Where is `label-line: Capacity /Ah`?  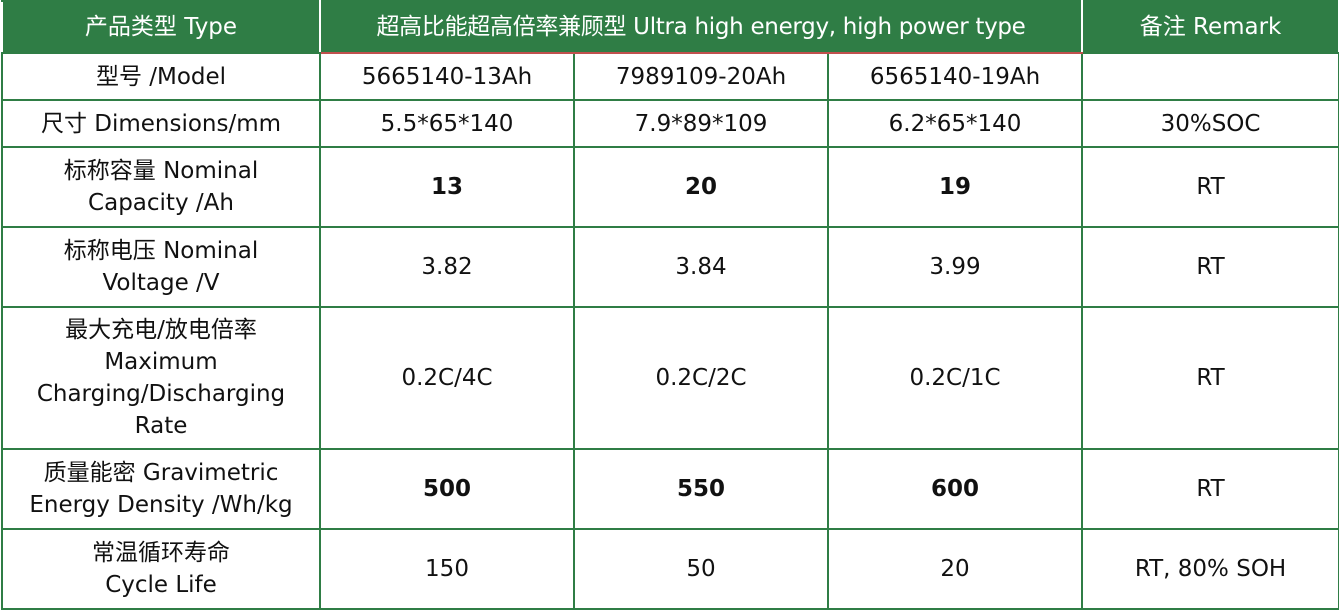
label-line: Capacity /Ah is located at coordinates (161, 203).